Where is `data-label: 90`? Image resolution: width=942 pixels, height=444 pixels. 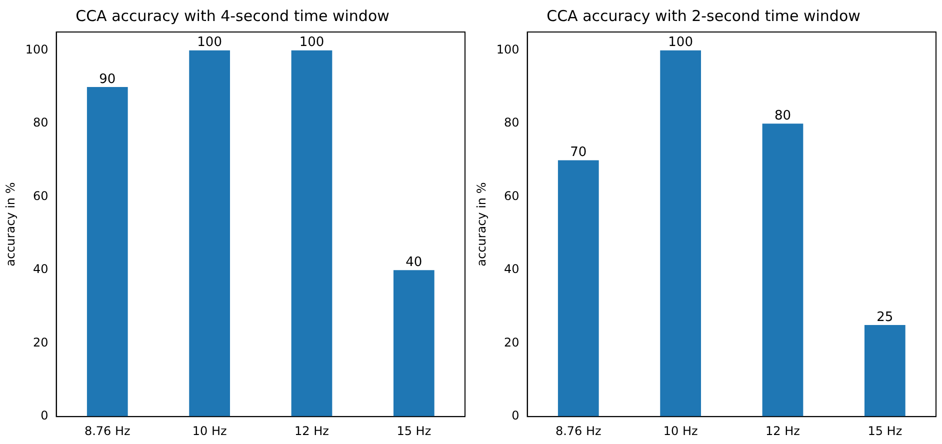 data-label: 90 is located at coordinates (107, 79).